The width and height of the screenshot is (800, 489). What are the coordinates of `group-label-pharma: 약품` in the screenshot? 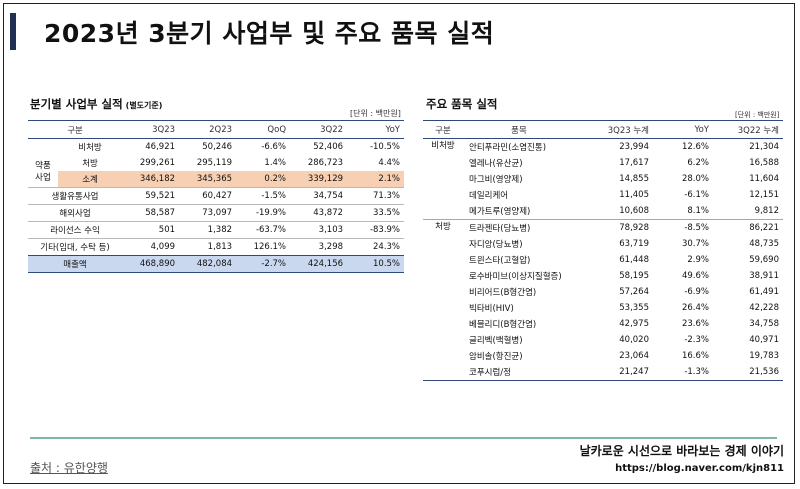 It's located at (43, 166).